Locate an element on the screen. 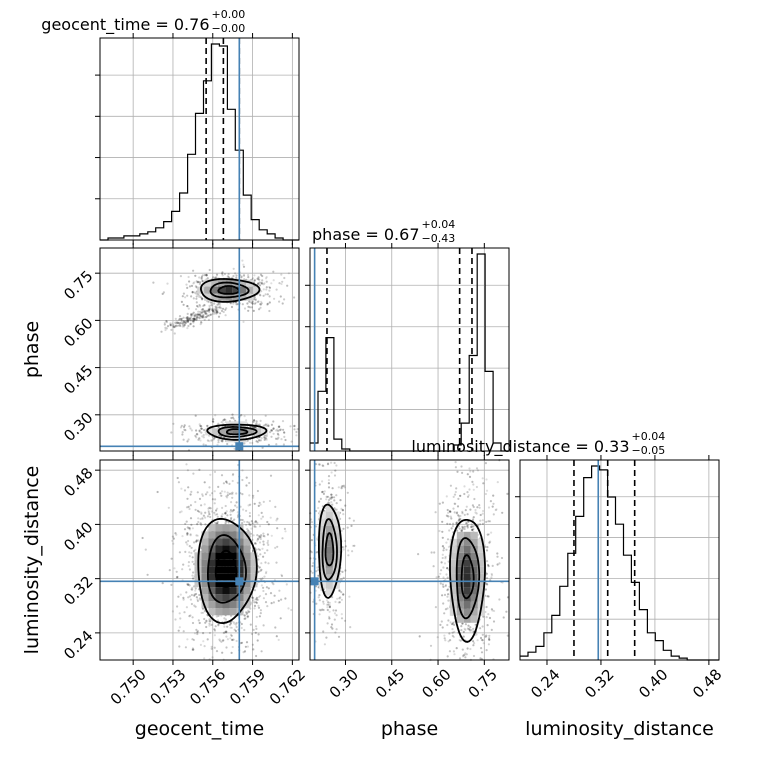 This screenshot has height=760, width=760. histogram-phase is located at coordinates (409, 352).